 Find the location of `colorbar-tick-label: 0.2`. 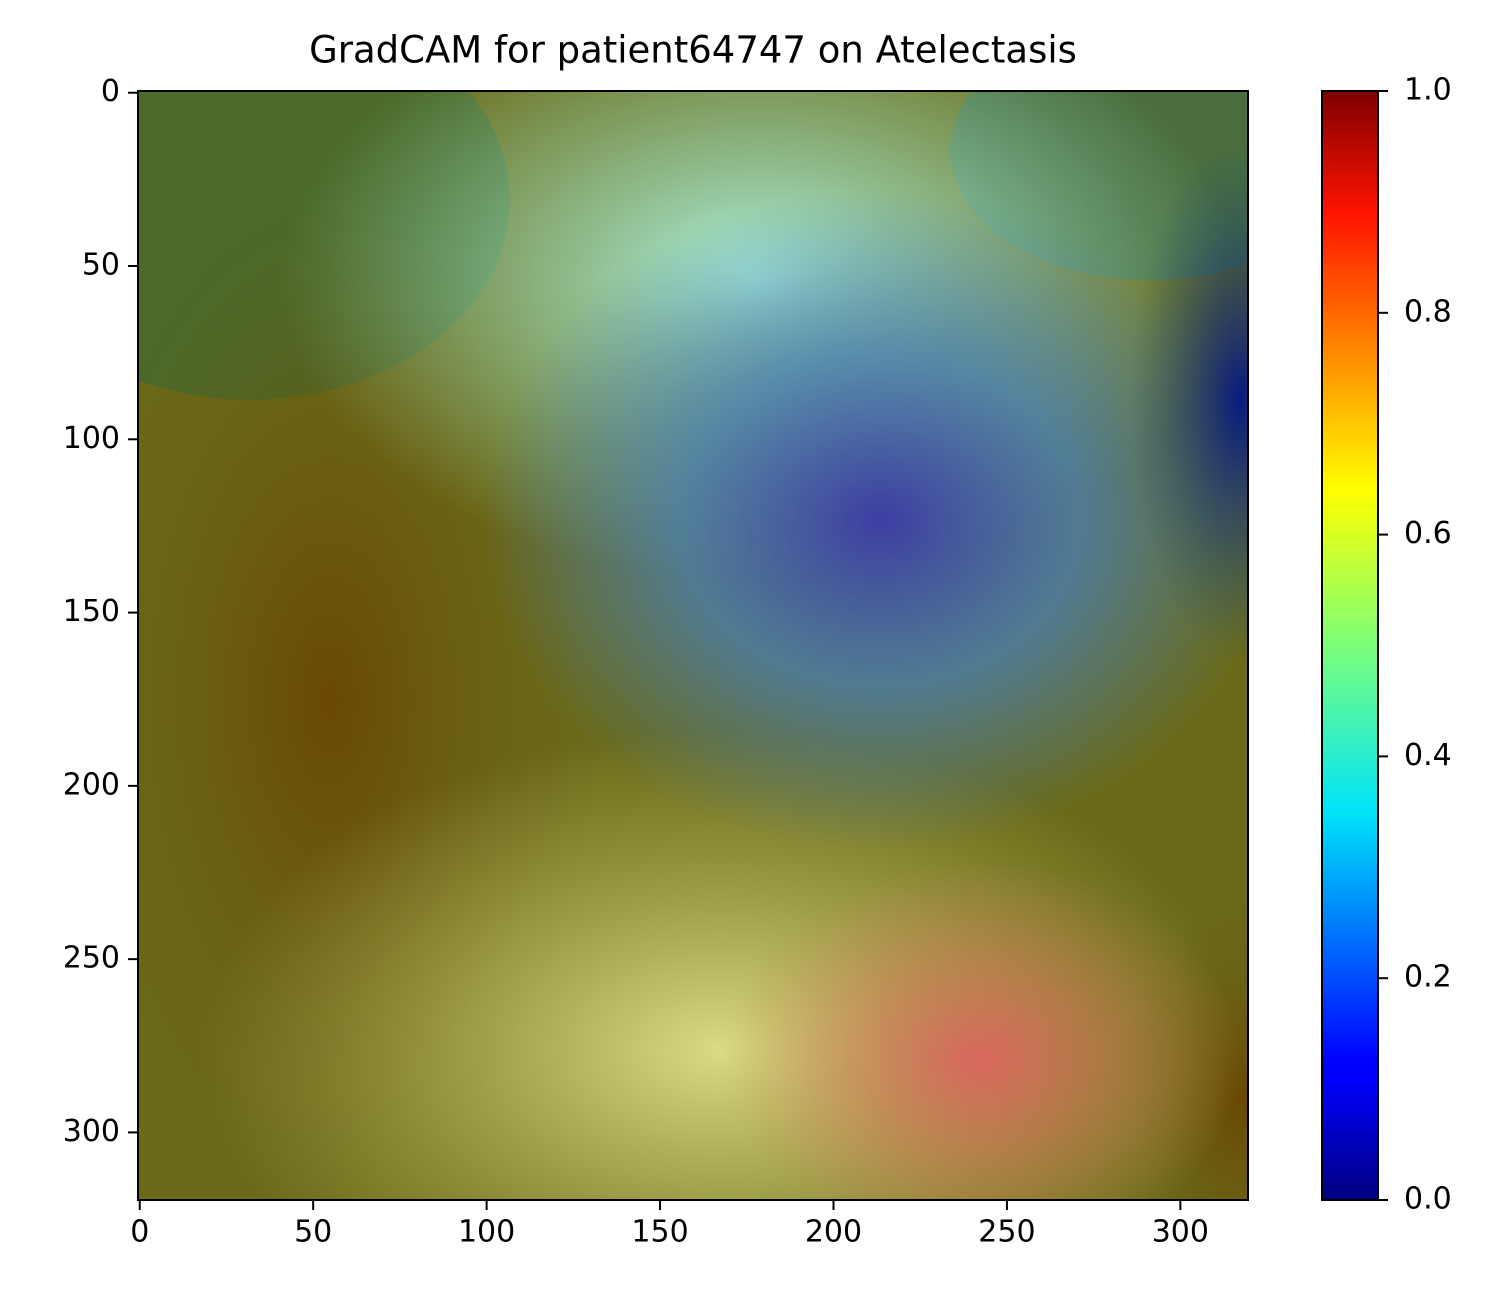

colorbar-tick-label: 0.2 is located at coordinates (1428, 977).